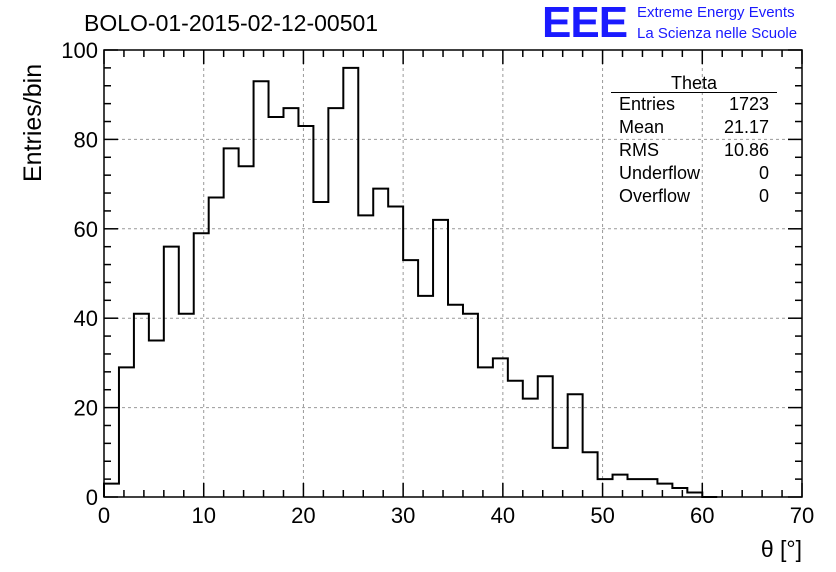  I want to click on x-tick-label: 40, so click(503, 515).